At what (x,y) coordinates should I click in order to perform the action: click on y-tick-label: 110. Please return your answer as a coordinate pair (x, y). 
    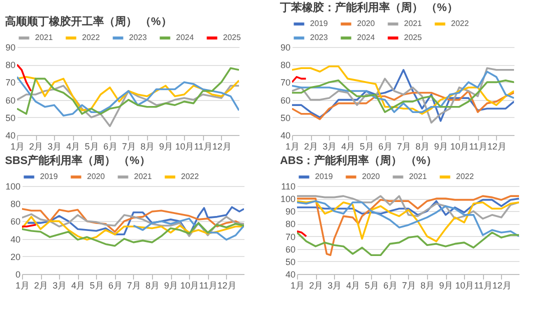
    Looking at the image, I should click on (288, 187).